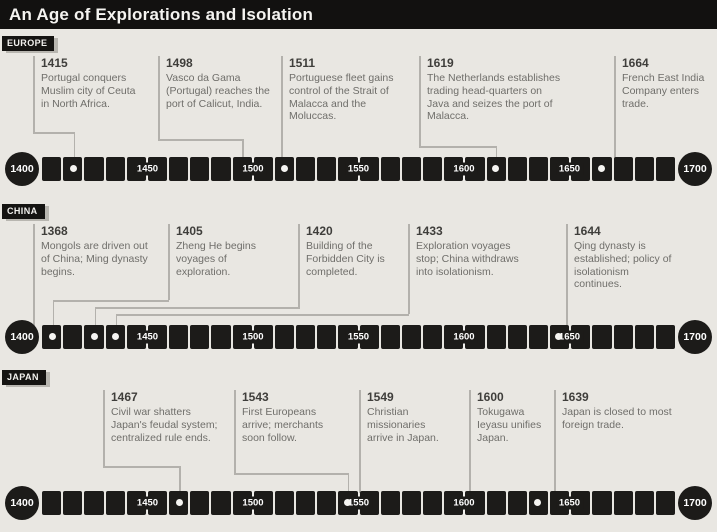 This screenshot has width=717, height=532. What do you see at coordinates (179, 63) in the screenshot?
I see `event-year: 1498` at bounding box center [179, 63].